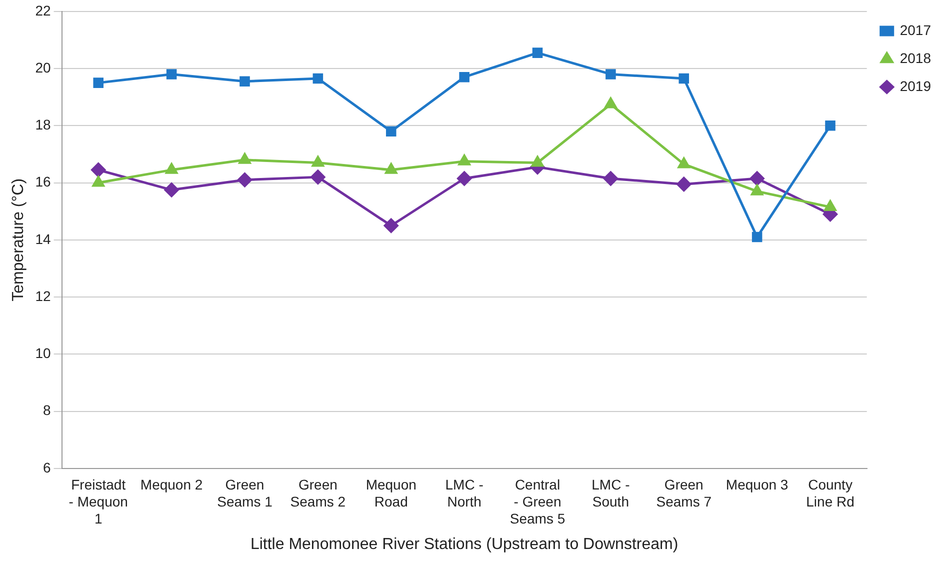 The image size is (951, 563). What do you see at coordinates (46, 410) in the screenshot?
I see `y-tick-label: 8` at bounding box center [46, 410].